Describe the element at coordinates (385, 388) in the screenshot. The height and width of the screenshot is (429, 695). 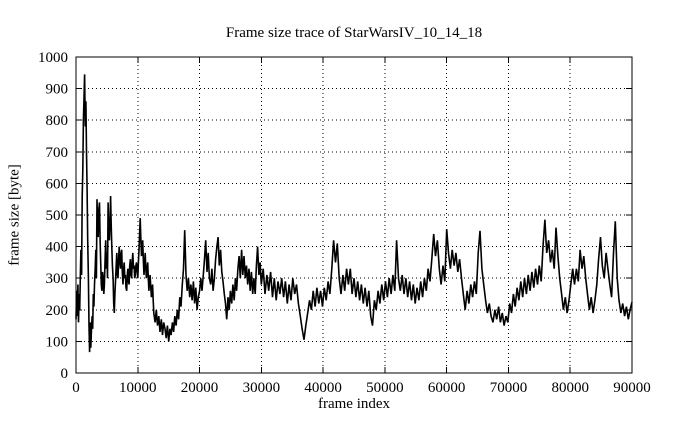
I see `x-tick-label: 50000` at that location.